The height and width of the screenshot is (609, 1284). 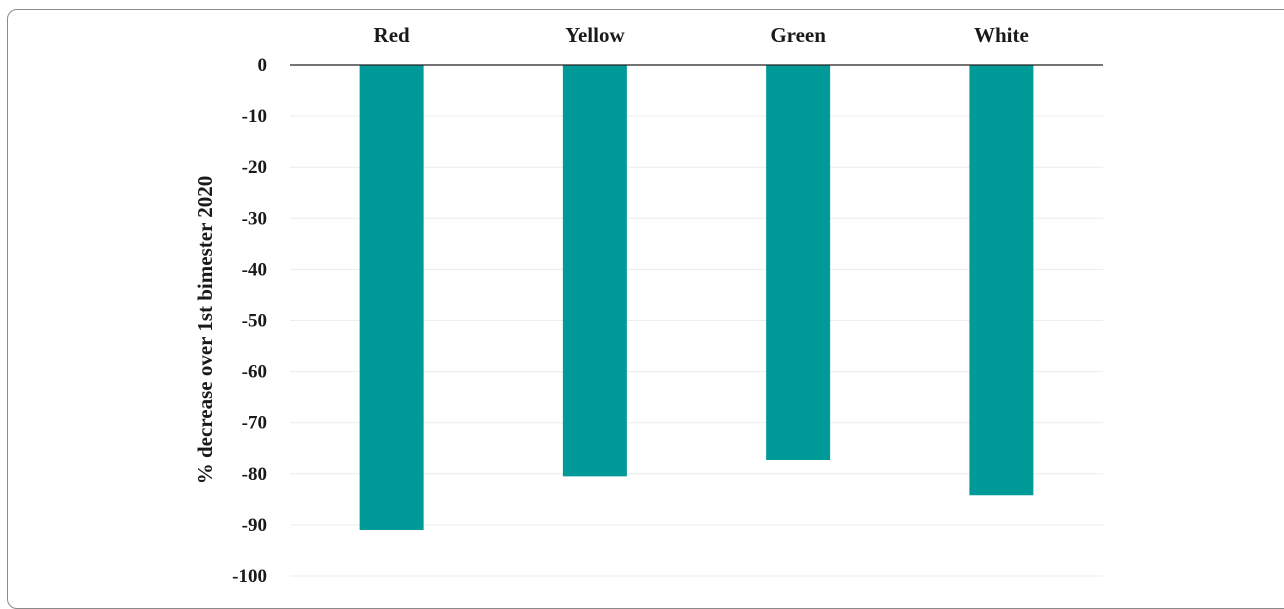 I want to click on y-tick-label: -80, so click(x=254, y=474).